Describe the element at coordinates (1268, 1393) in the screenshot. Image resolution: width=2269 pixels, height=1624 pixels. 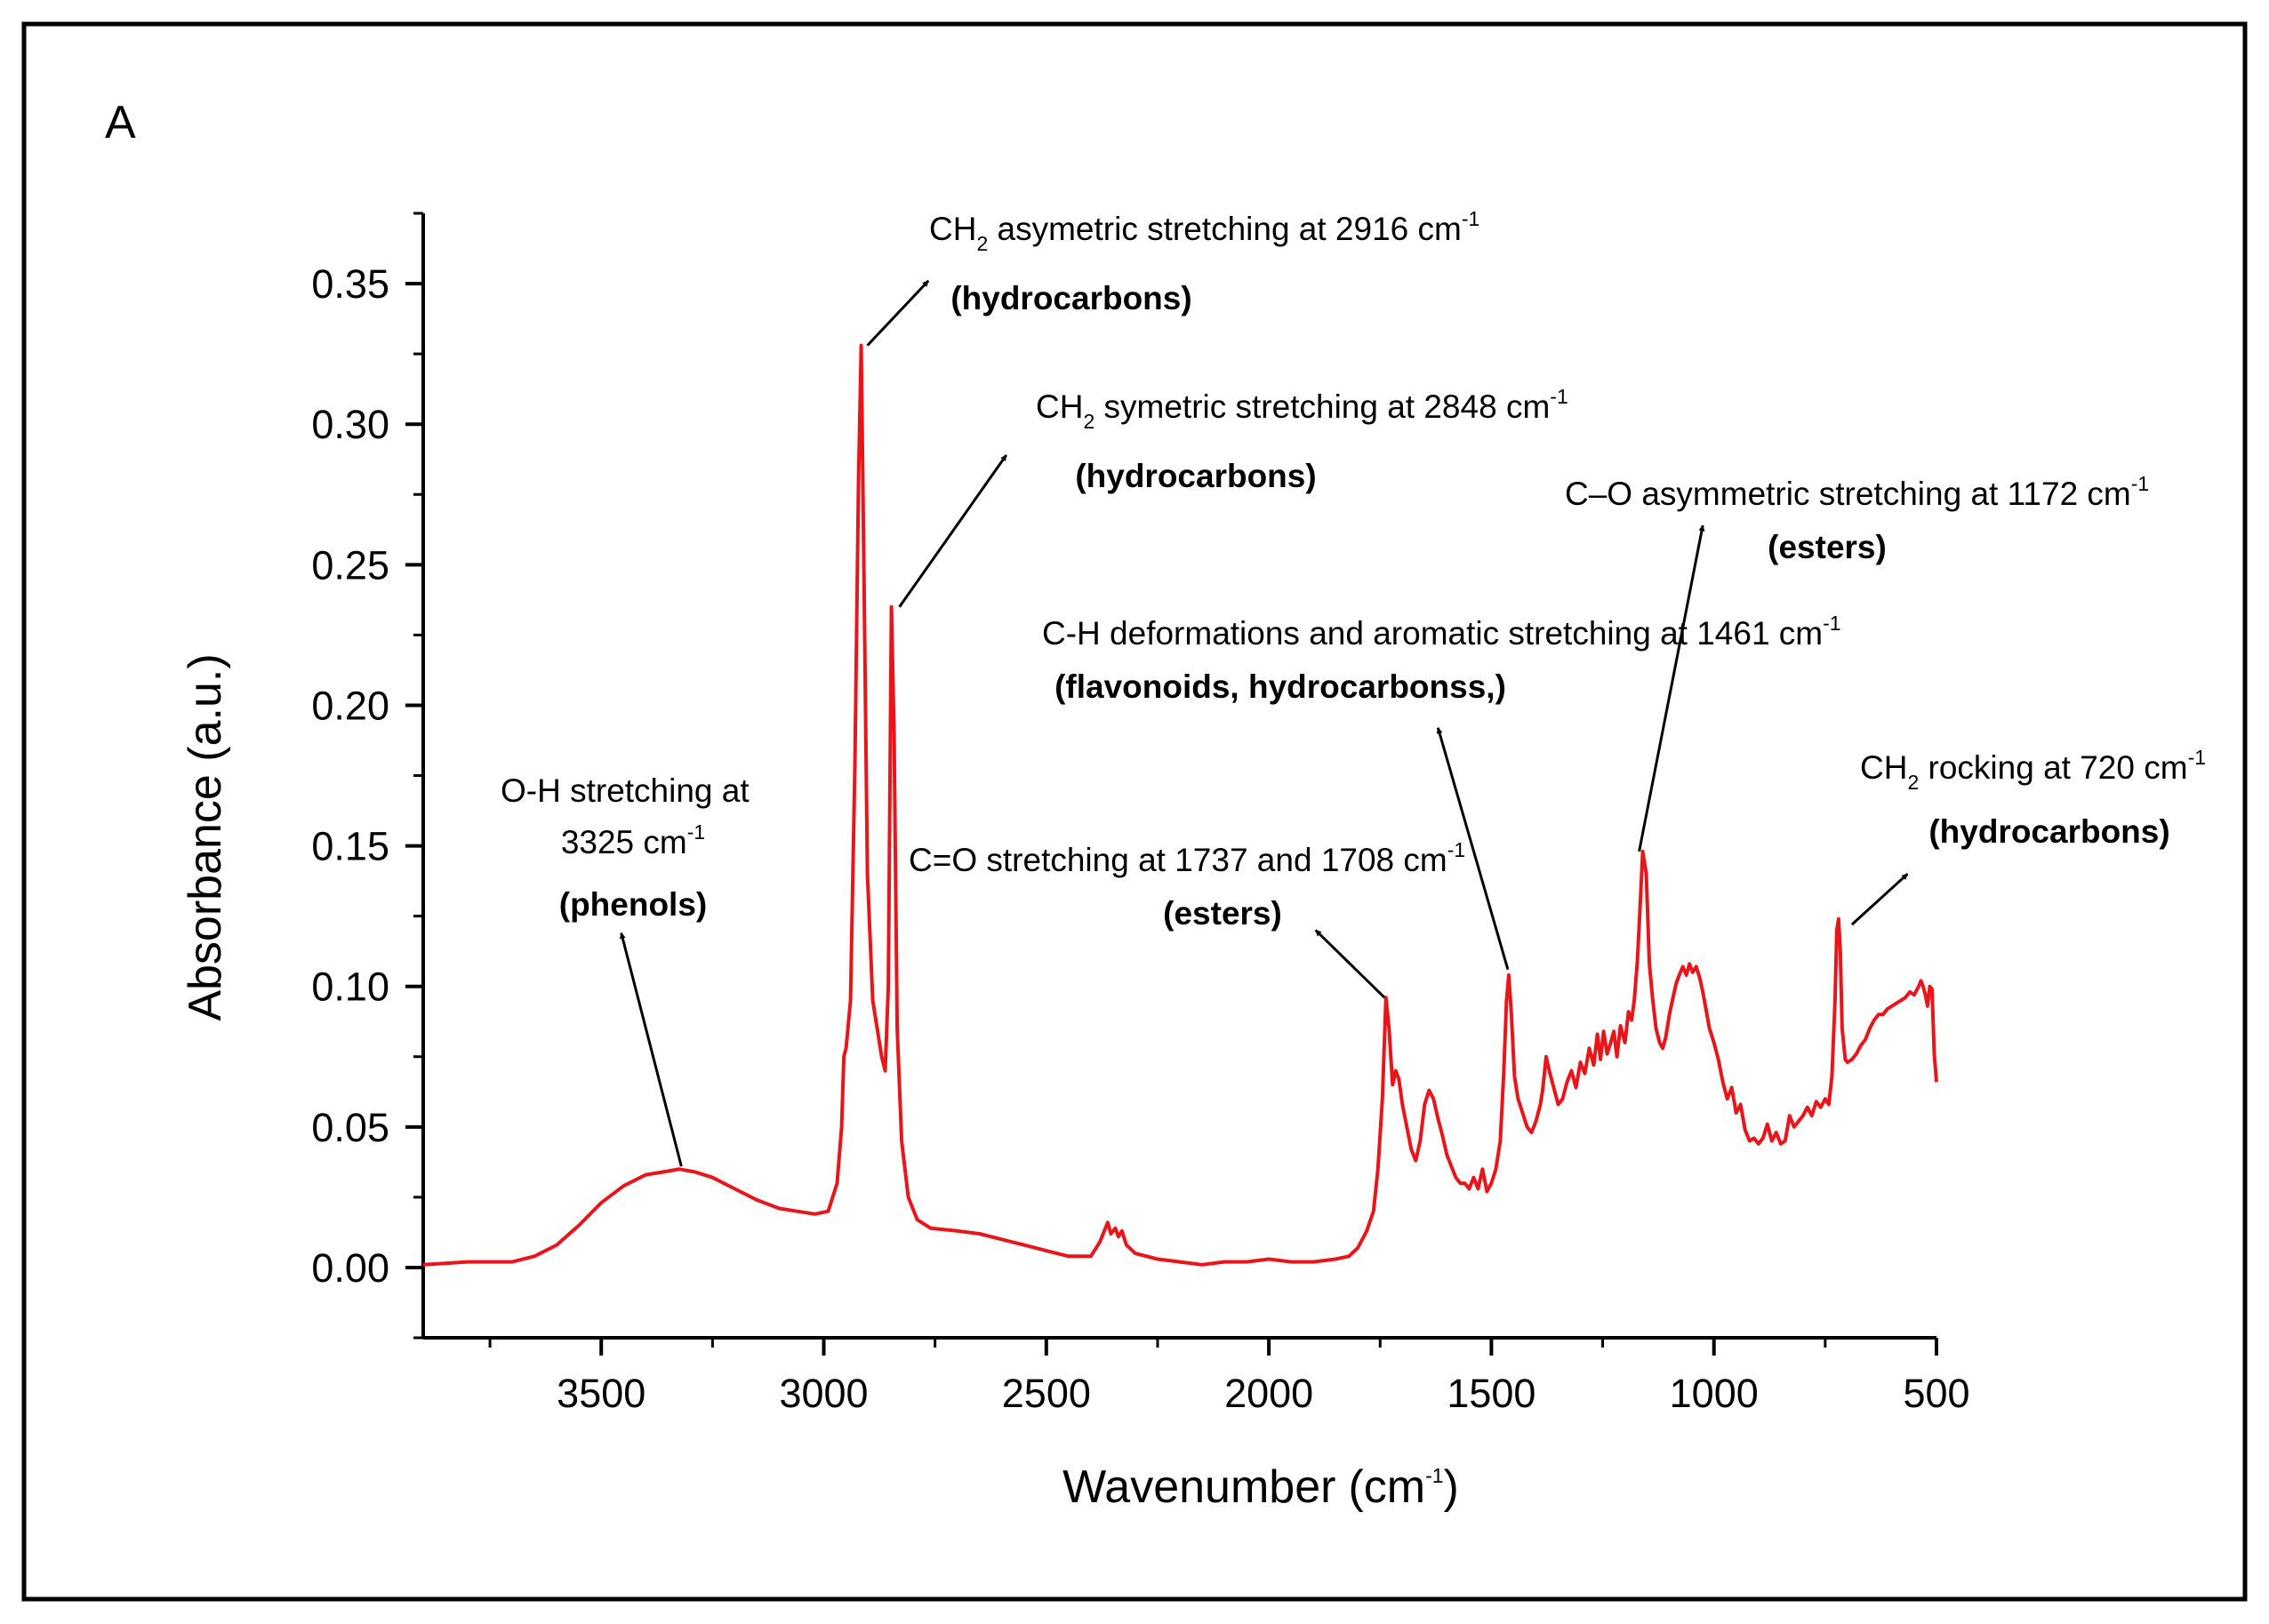
I see `x-tick-label: 2000` at that location.